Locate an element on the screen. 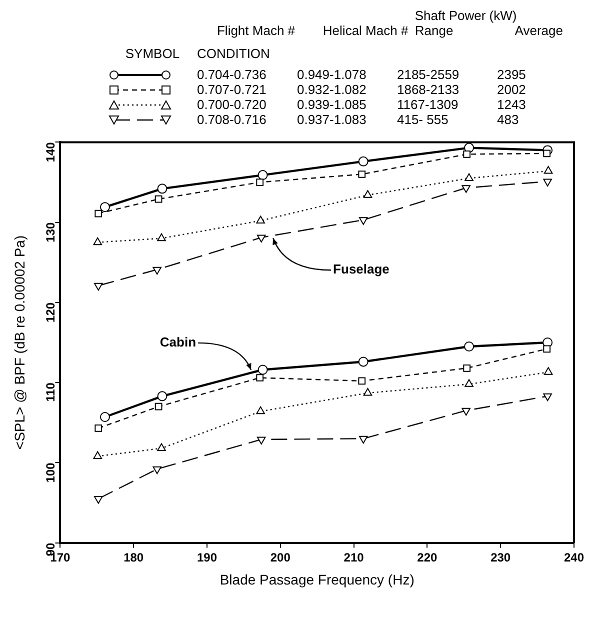  annotation: Cabin is located at coordinates (178, 342).